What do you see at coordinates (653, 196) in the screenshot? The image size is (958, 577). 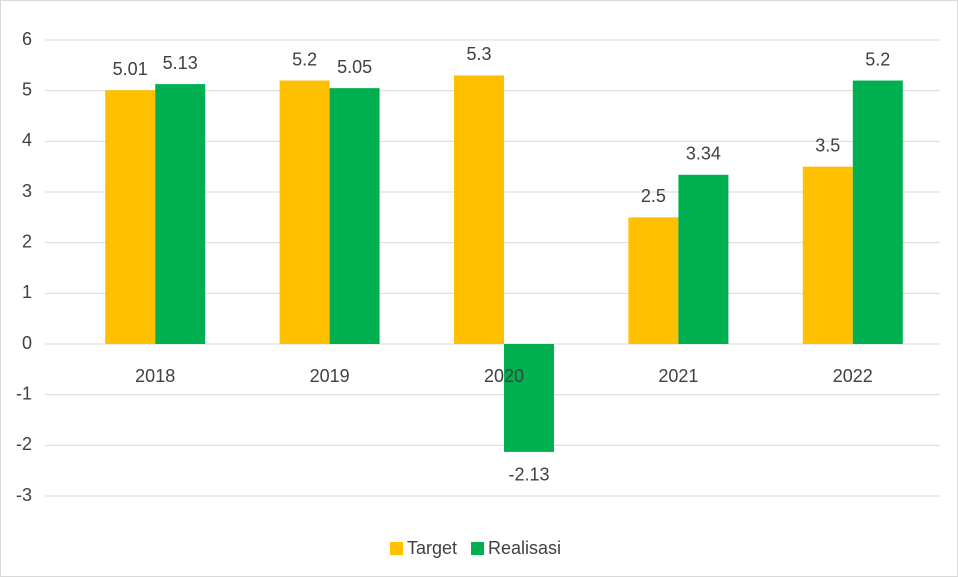 I see `data-label: 2.5` at bounding box center [653, 196].